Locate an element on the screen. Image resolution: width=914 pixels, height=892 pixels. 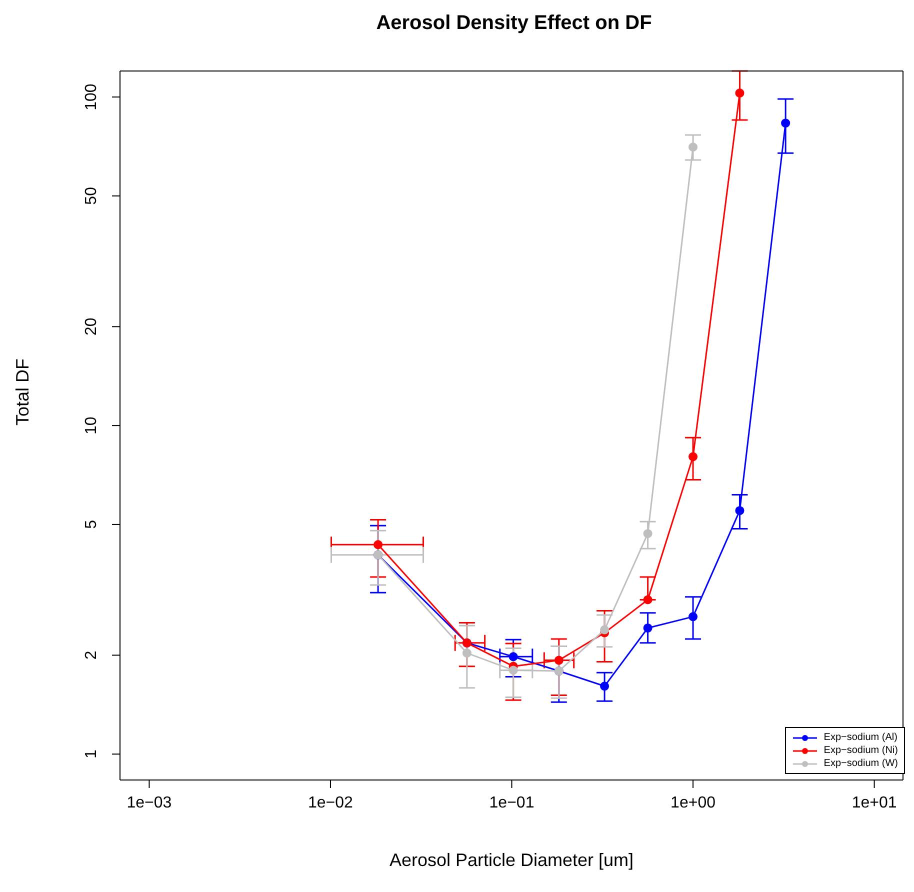
x-axis-title: Aerosol Particle Diameter [um] is located at coordinates (511, 860).